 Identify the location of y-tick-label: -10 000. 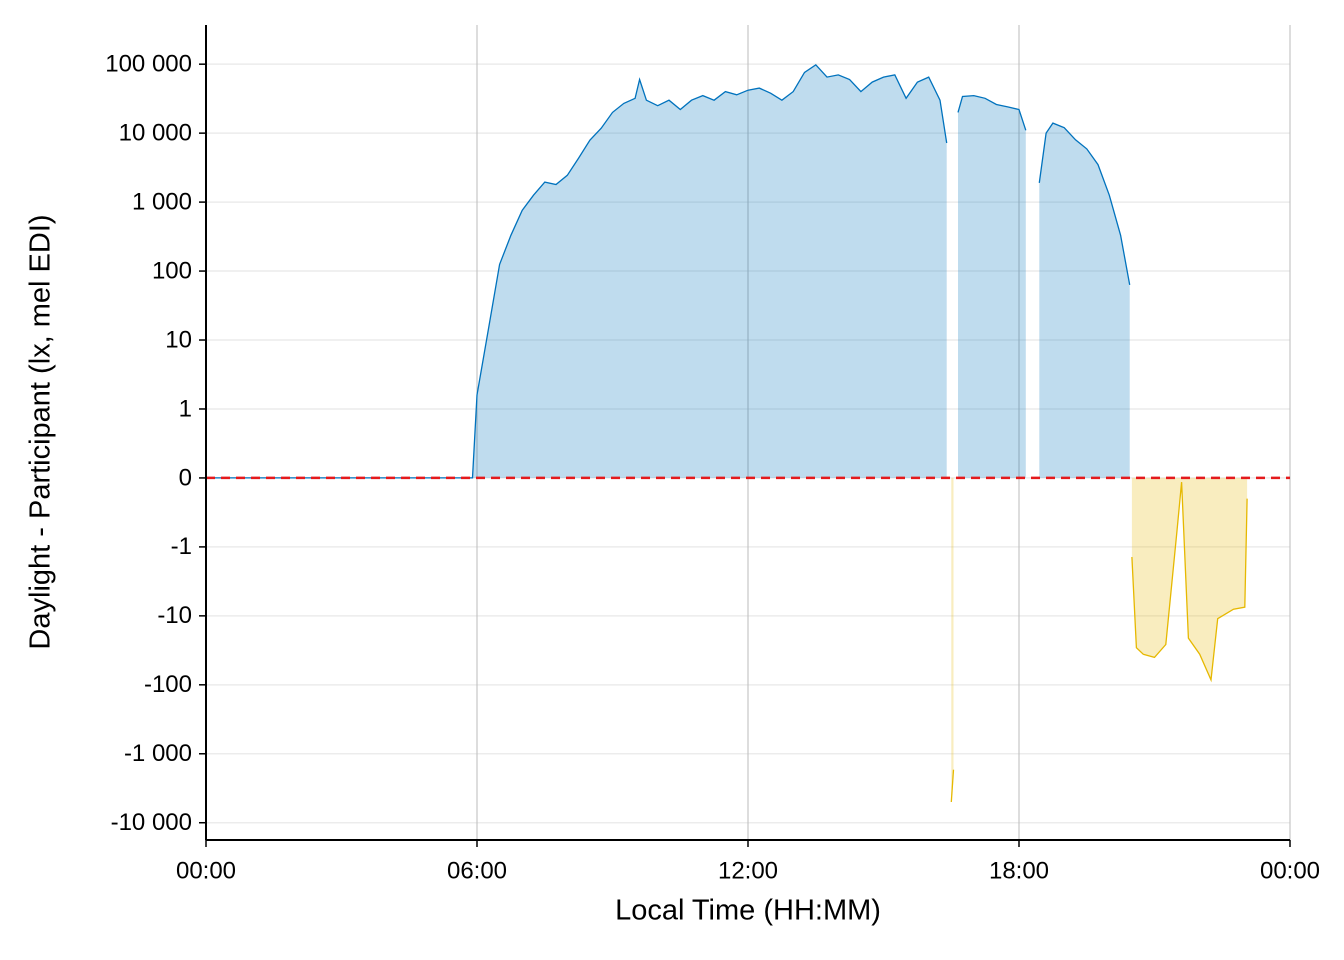
(151, 822).